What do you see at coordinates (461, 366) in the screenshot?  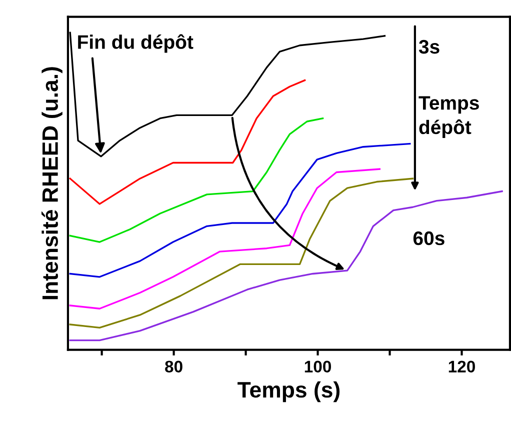 I see `x-tick-label: 120` at bounding box center [461, 366].